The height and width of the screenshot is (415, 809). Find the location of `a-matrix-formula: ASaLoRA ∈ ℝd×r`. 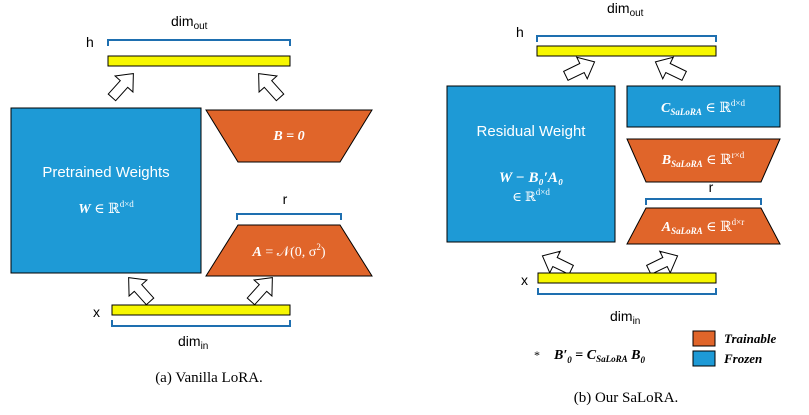

a-matrix-formula: ASaLoRA ∈ ℝd×r is located at coordinates (702, 226).